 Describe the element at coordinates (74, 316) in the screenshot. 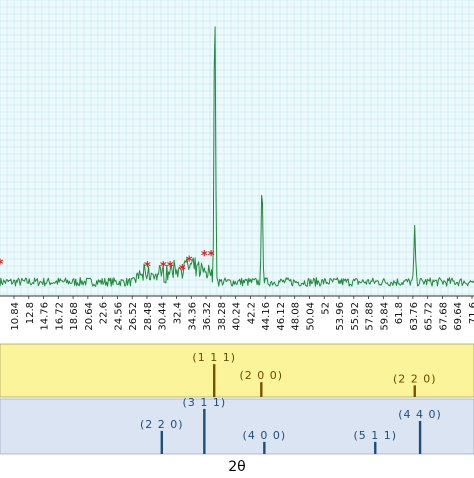

I see `x-tick-label-4: 18.68` at that location.